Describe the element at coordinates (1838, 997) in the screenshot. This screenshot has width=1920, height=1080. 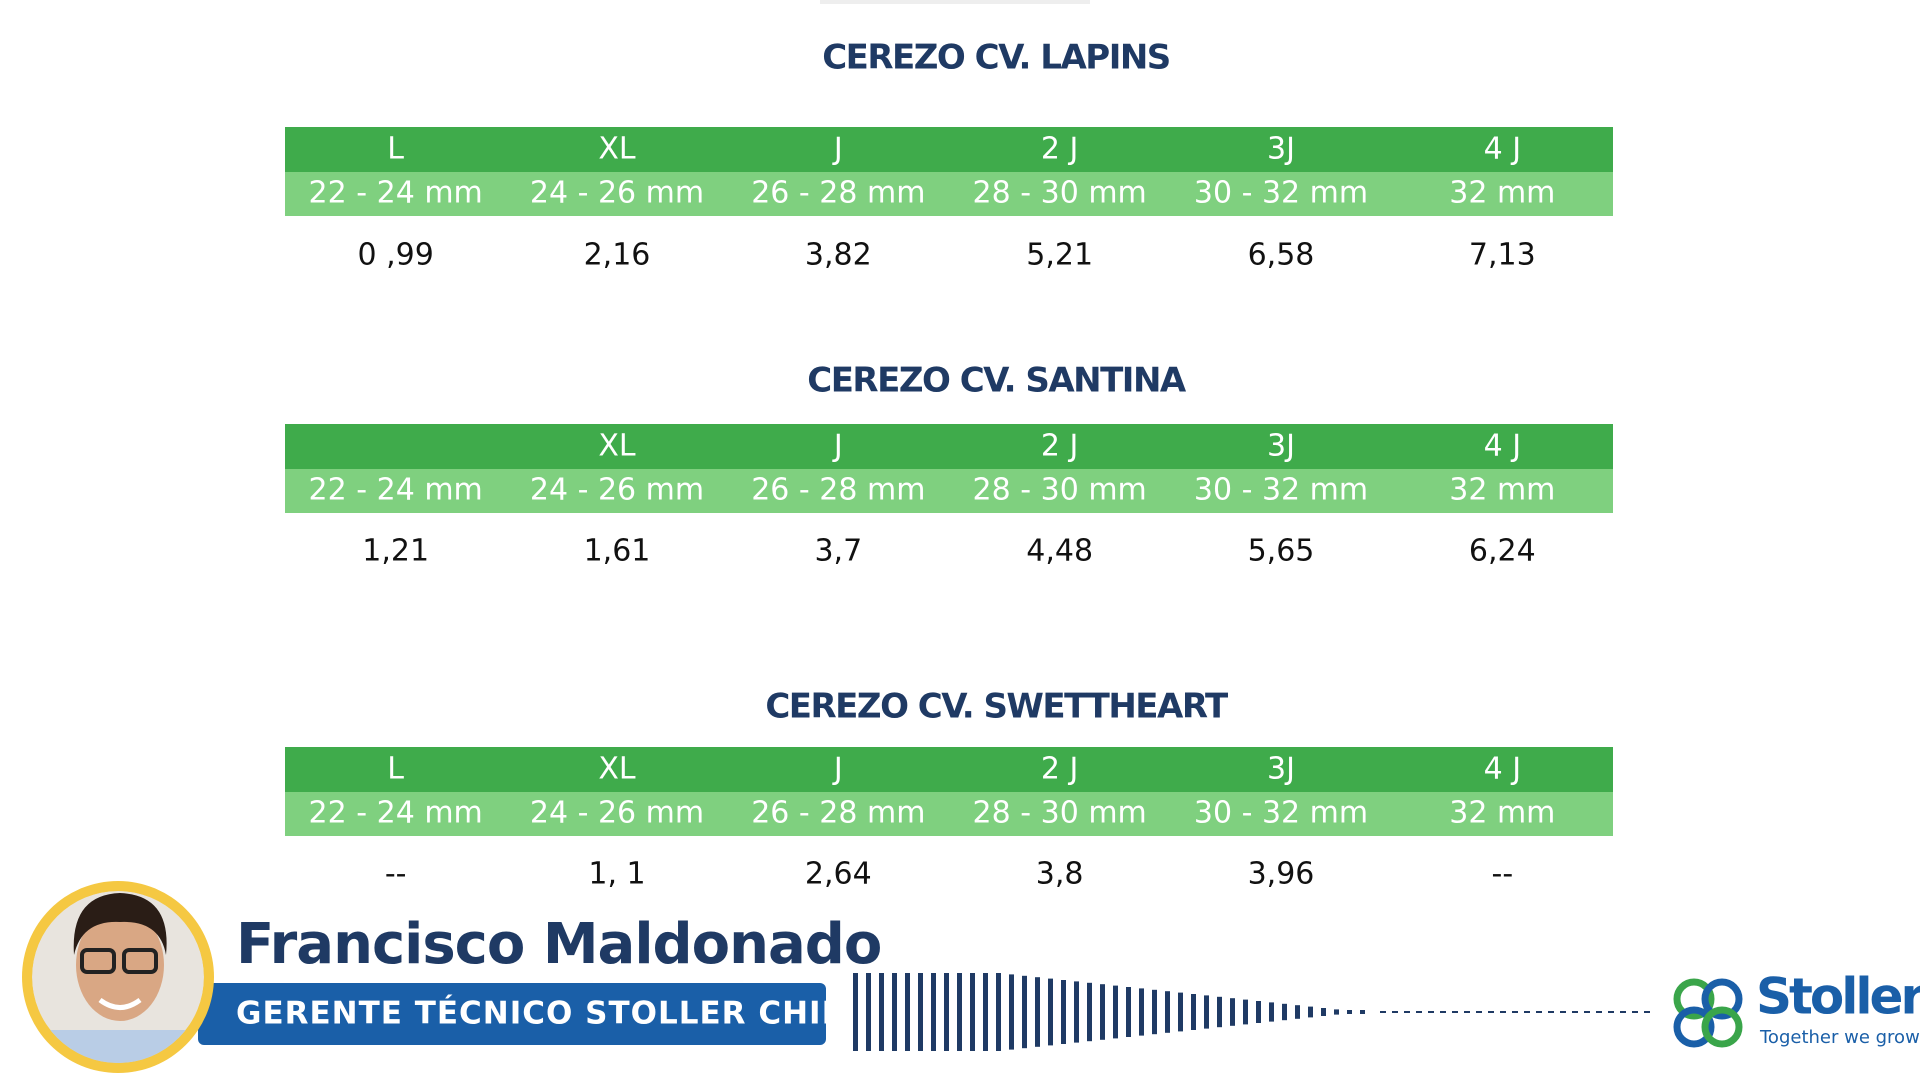
I see `logo-name: Stoller` at that location.